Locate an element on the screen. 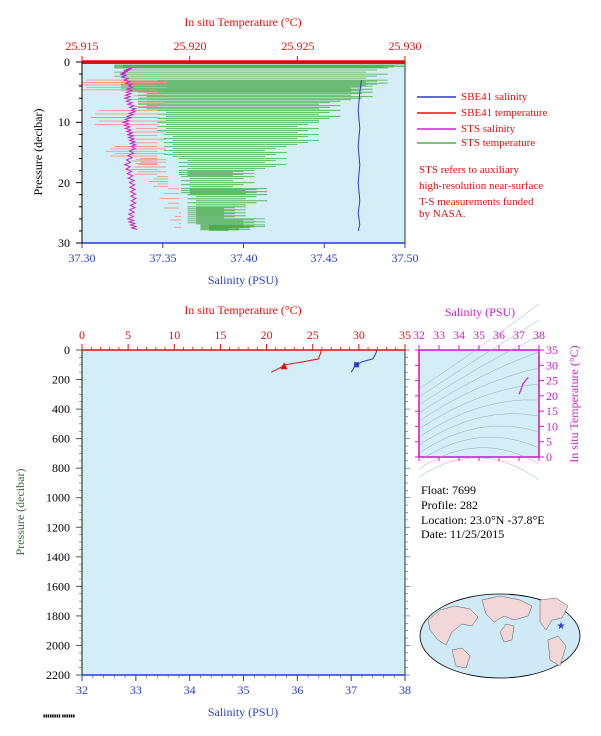 The height and width of the screenshot is (736, 601). bottom-sal-ticklabel: 34 is located at coordinates (190, 690).